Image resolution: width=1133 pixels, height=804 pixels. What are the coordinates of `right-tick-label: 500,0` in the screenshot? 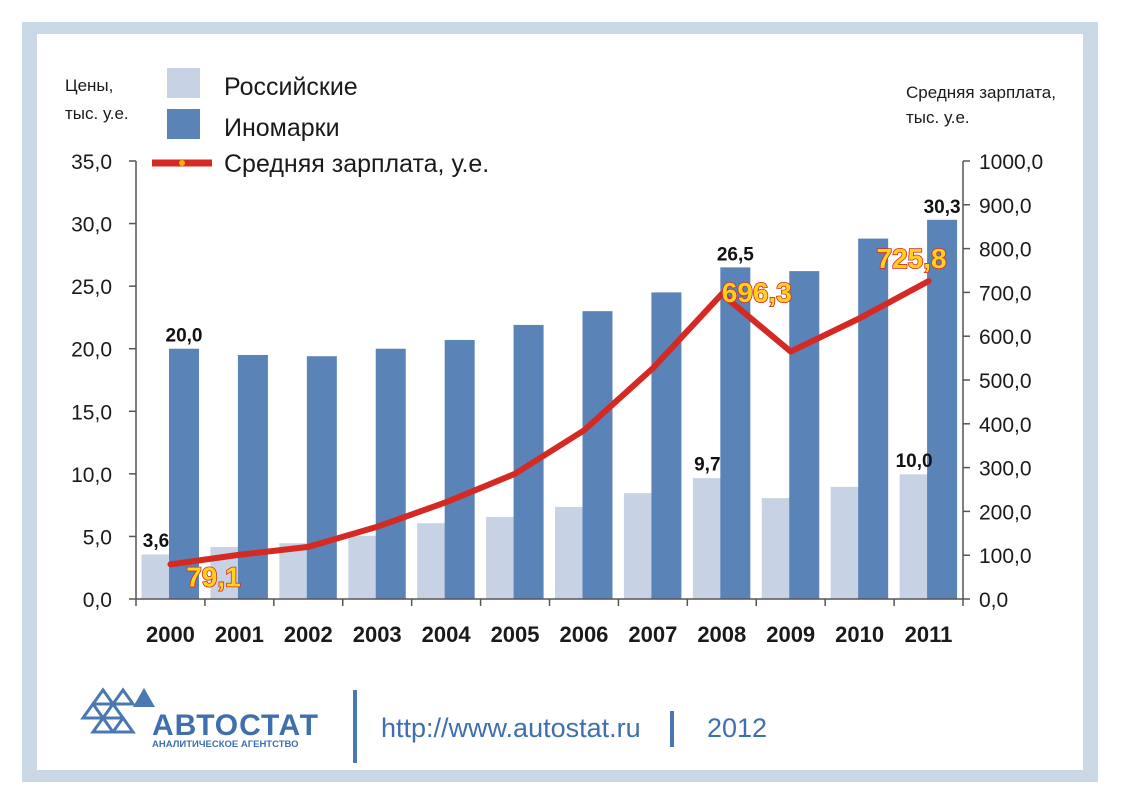 It's located at (1005, 381).